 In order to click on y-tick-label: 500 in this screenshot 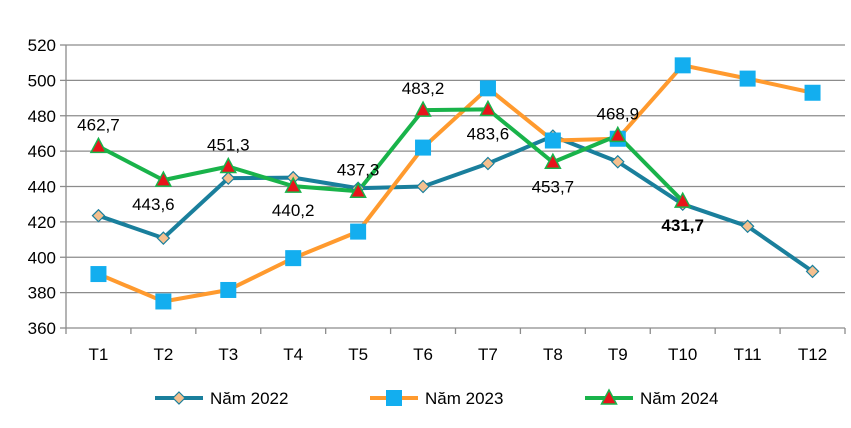, I will do `click(42, 80)`.